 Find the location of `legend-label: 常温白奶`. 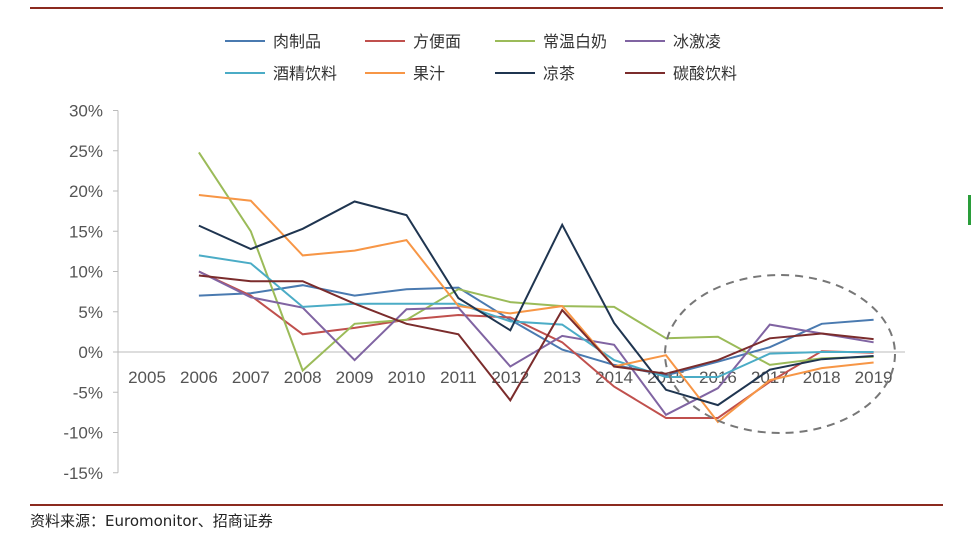

legend-label: 常温白奶 is located at coordinates (575, 41).